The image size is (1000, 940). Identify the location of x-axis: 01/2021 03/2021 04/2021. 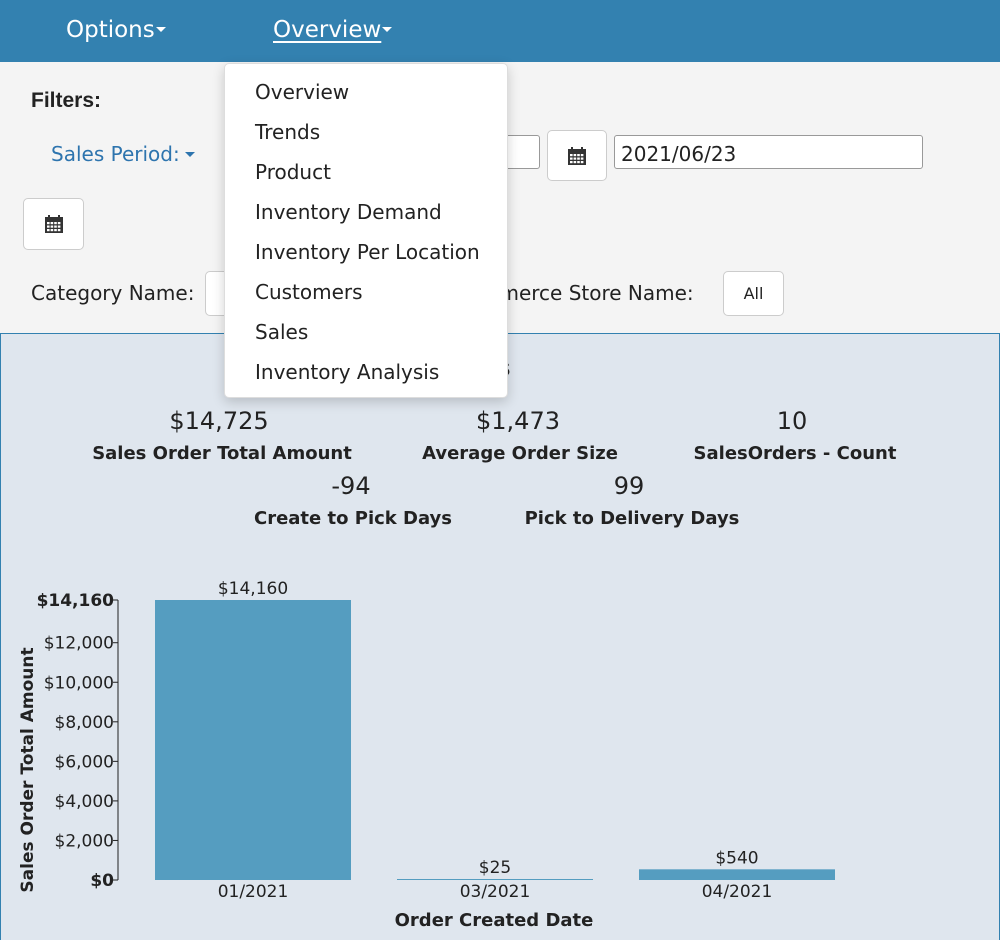
(495, 892).